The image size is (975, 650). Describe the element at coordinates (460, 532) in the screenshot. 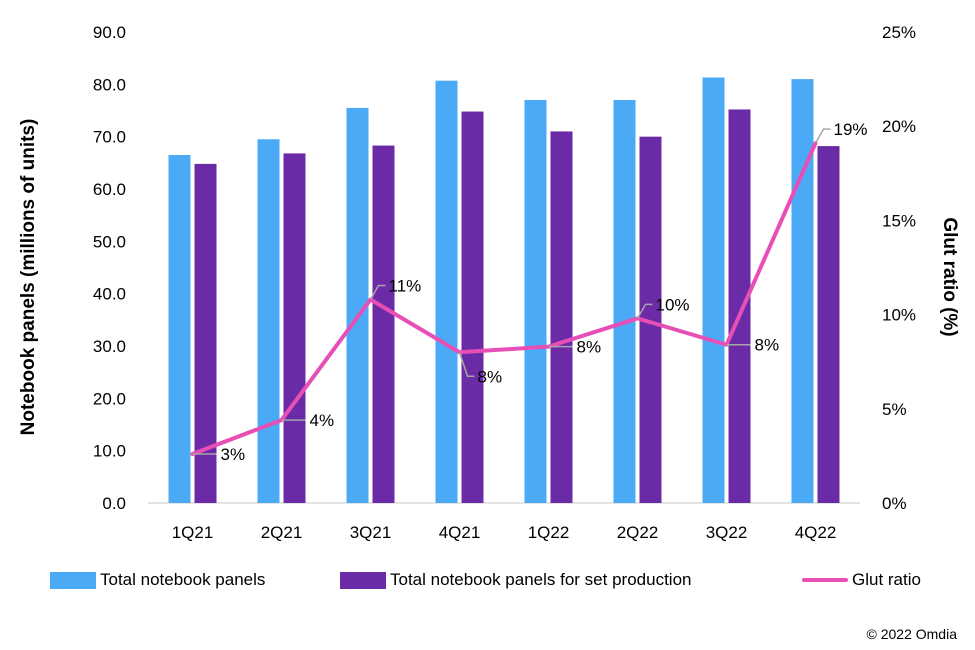

I see `x-tick-label: 4Q21` at that location.